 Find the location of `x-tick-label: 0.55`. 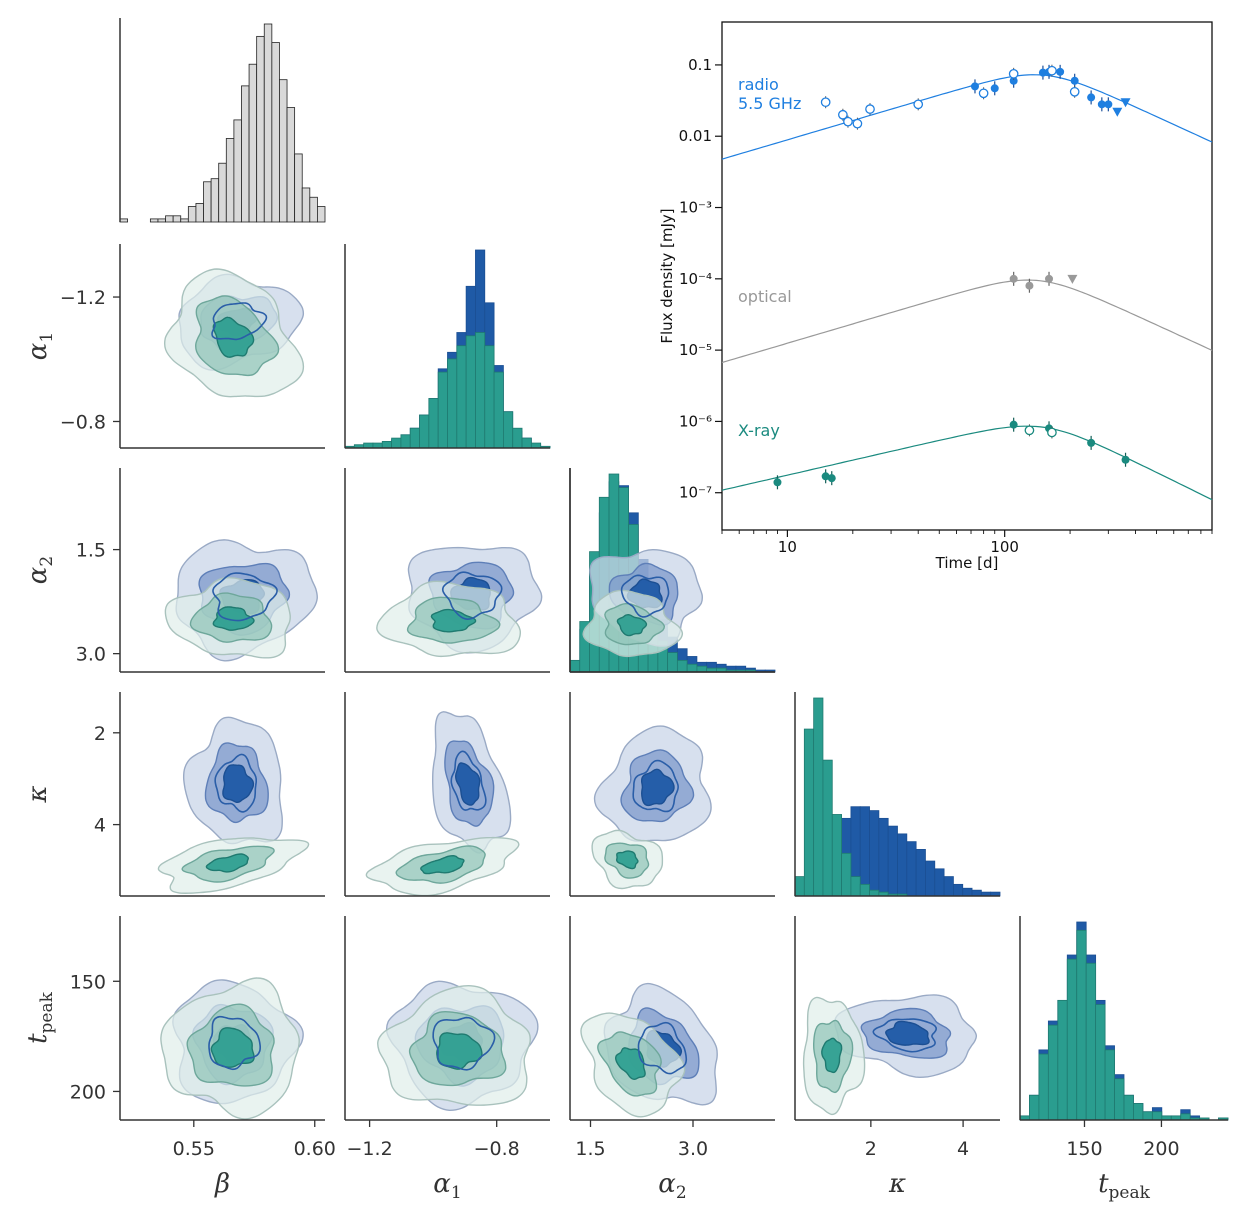

x-tick-label: 0.55 is located at coordinates (194, 1149).